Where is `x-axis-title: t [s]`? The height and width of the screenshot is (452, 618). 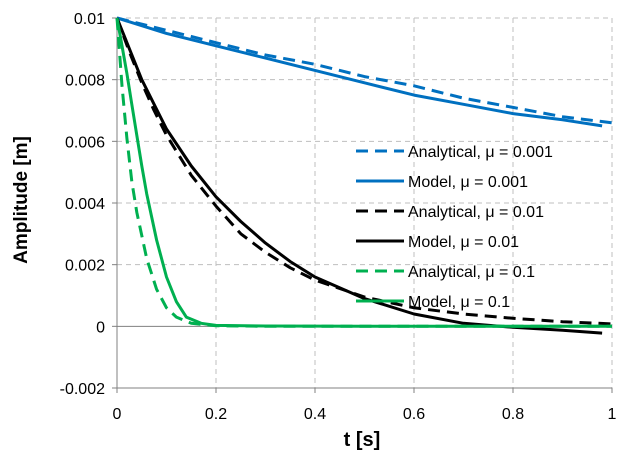 x-axis-title: t [s] is located at coordinates (362, 440).